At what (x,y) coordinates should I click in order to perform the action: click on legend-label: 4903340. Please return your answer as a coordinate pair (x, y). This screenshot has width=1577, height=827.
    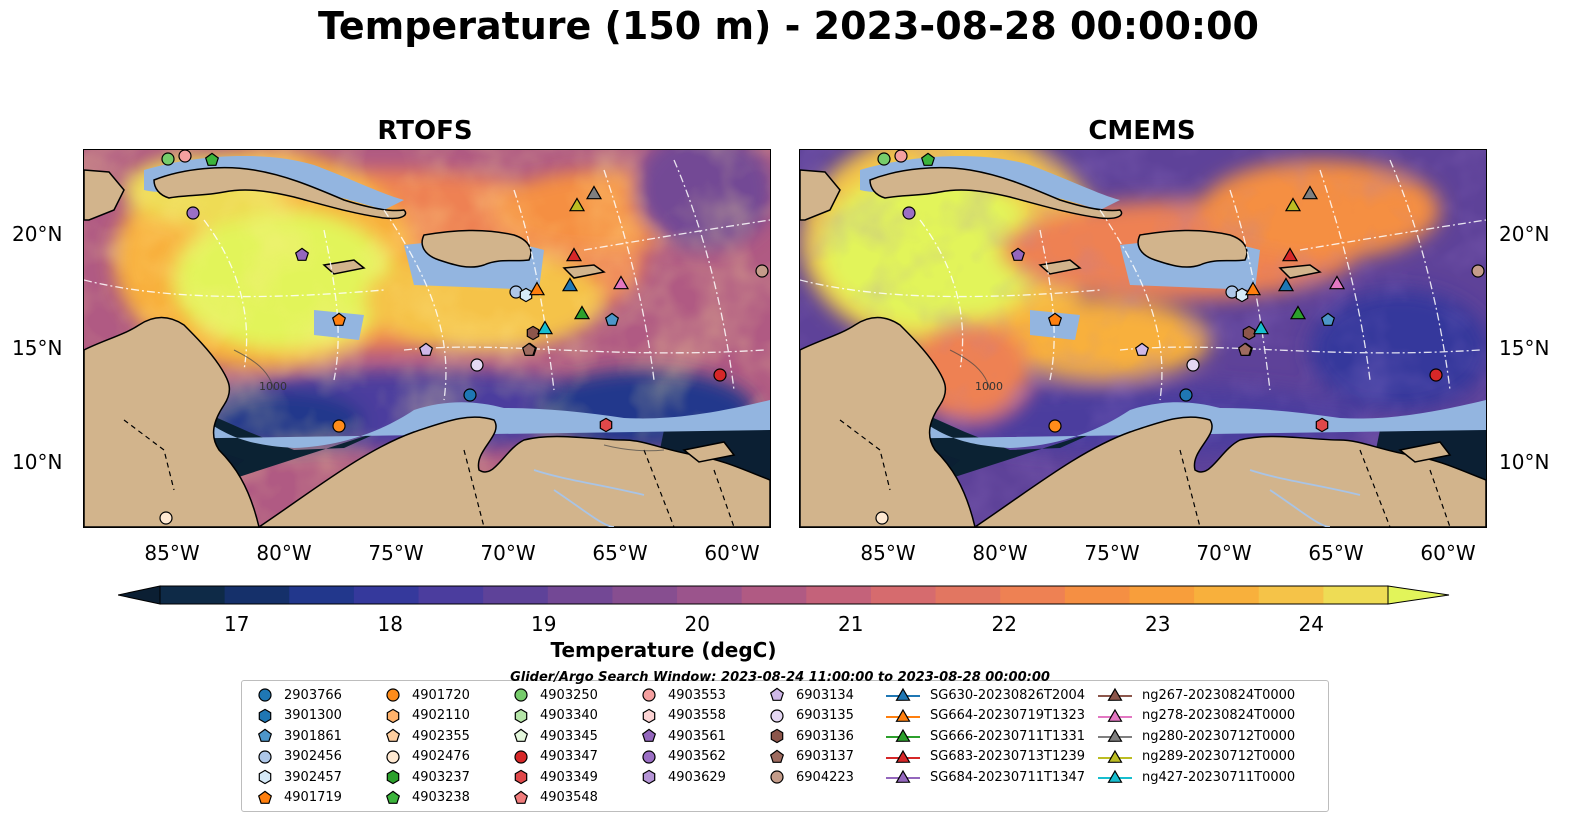
    Looking at the image, I should click on (569, 715).